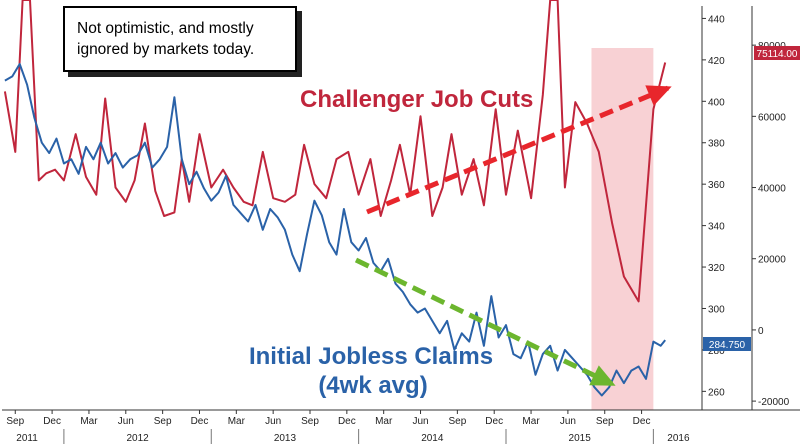  What do you see at coordinates (432, 438) in the screenshot?
I see `x-year-label: 2014` at bounding box center [432, 438].